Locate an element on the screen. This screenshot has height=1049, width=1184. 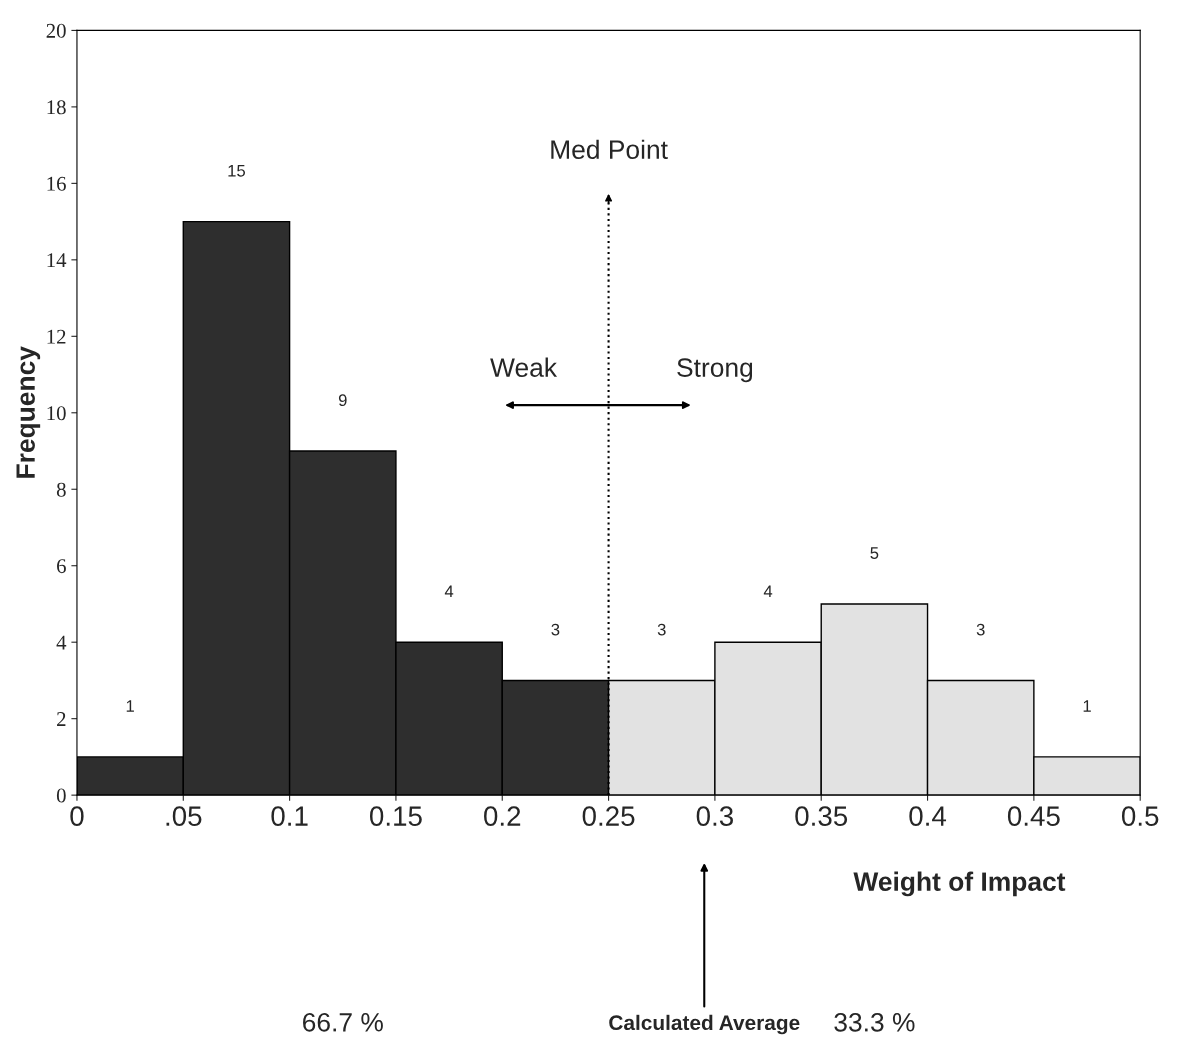
y-tick-label: 4 is located at coordinates (61, 642).